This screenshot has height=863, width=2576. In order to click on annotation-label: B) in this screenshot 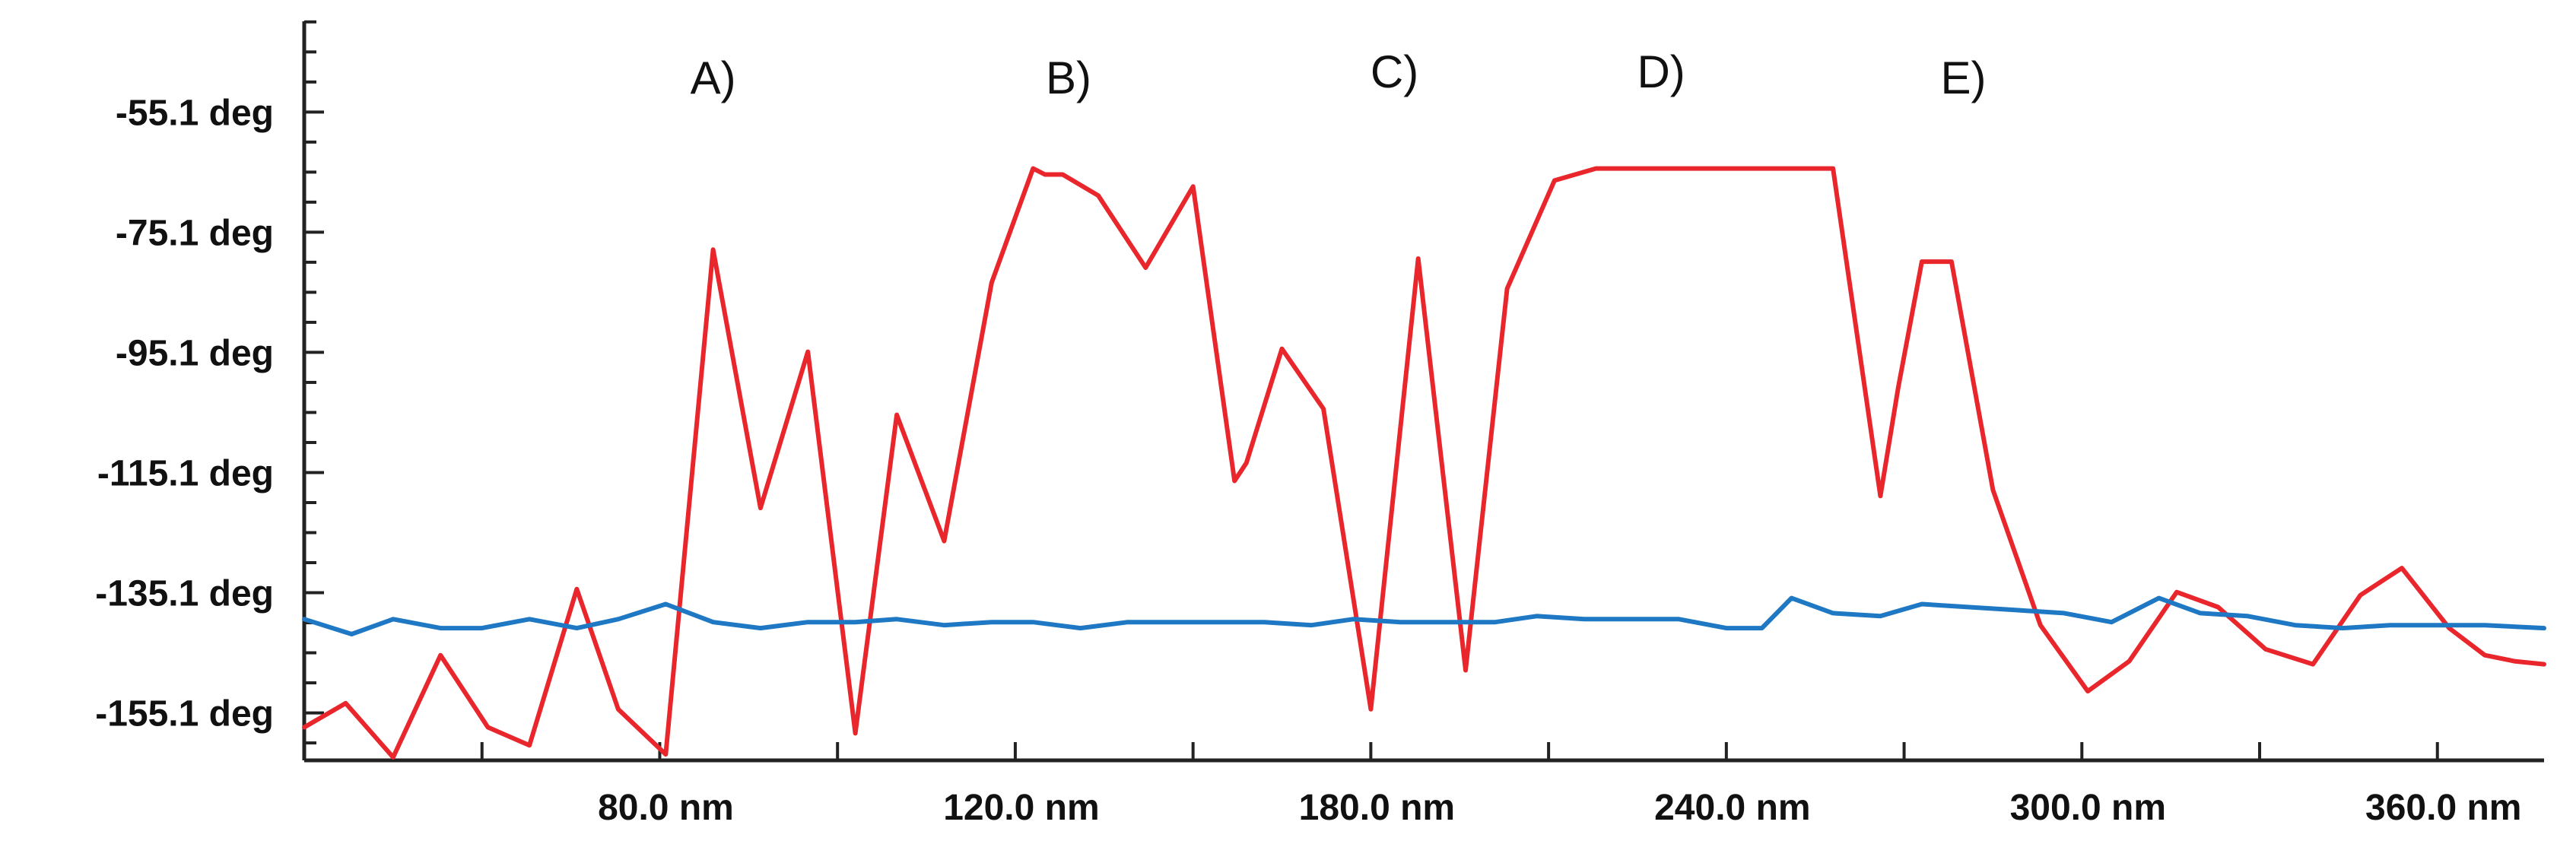, I will do `click(1068, 77)`.